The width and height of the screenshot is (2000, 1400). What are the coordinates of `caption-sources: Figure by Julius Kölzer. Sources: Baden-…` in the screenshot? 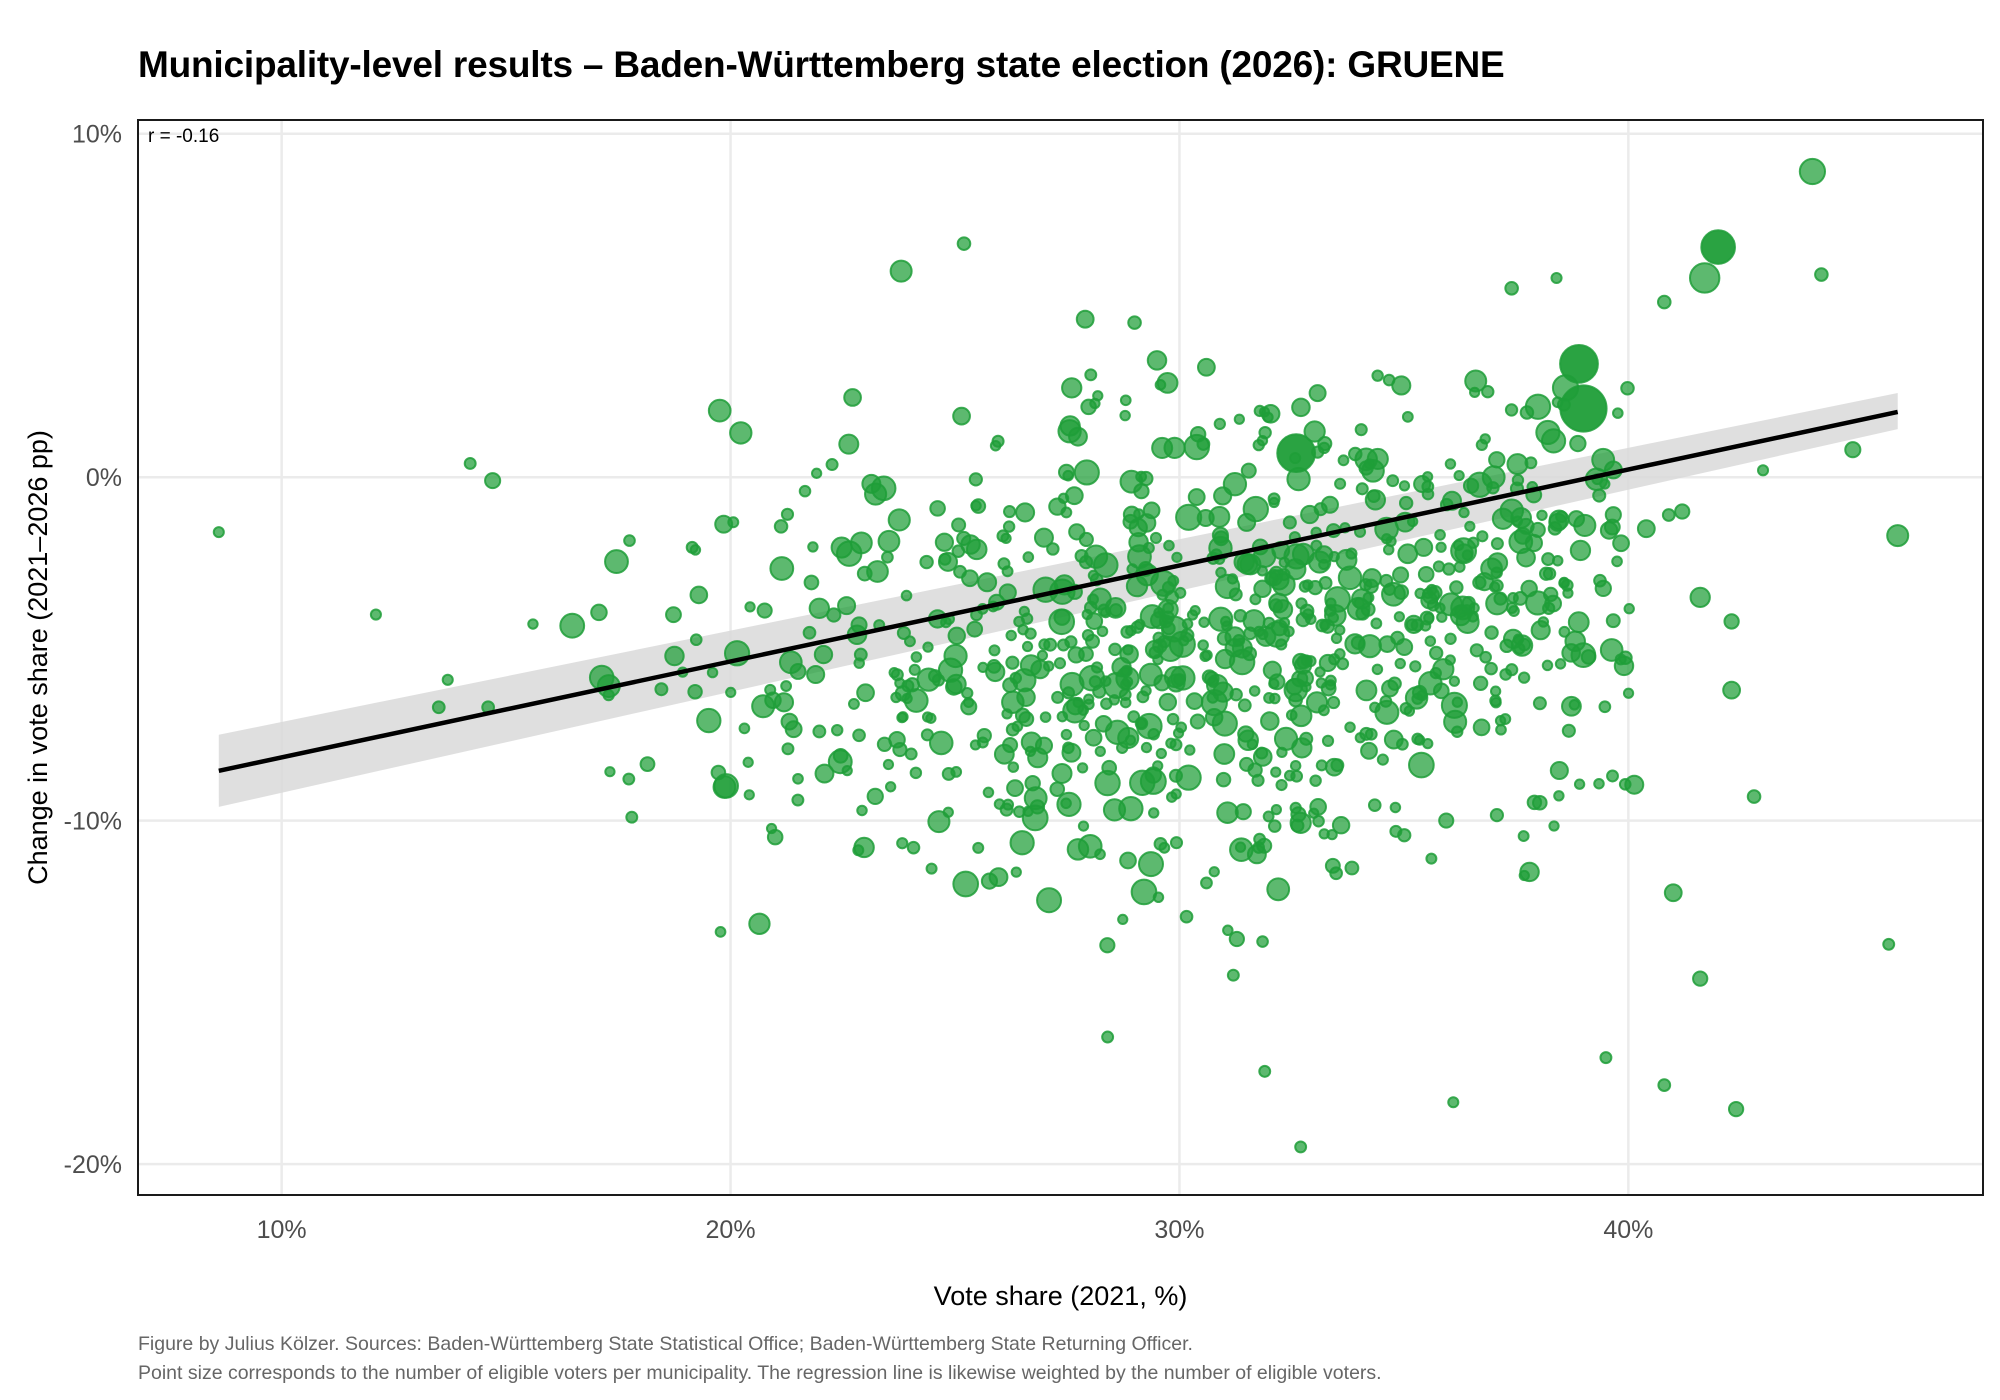 It's located at (665, 1344).